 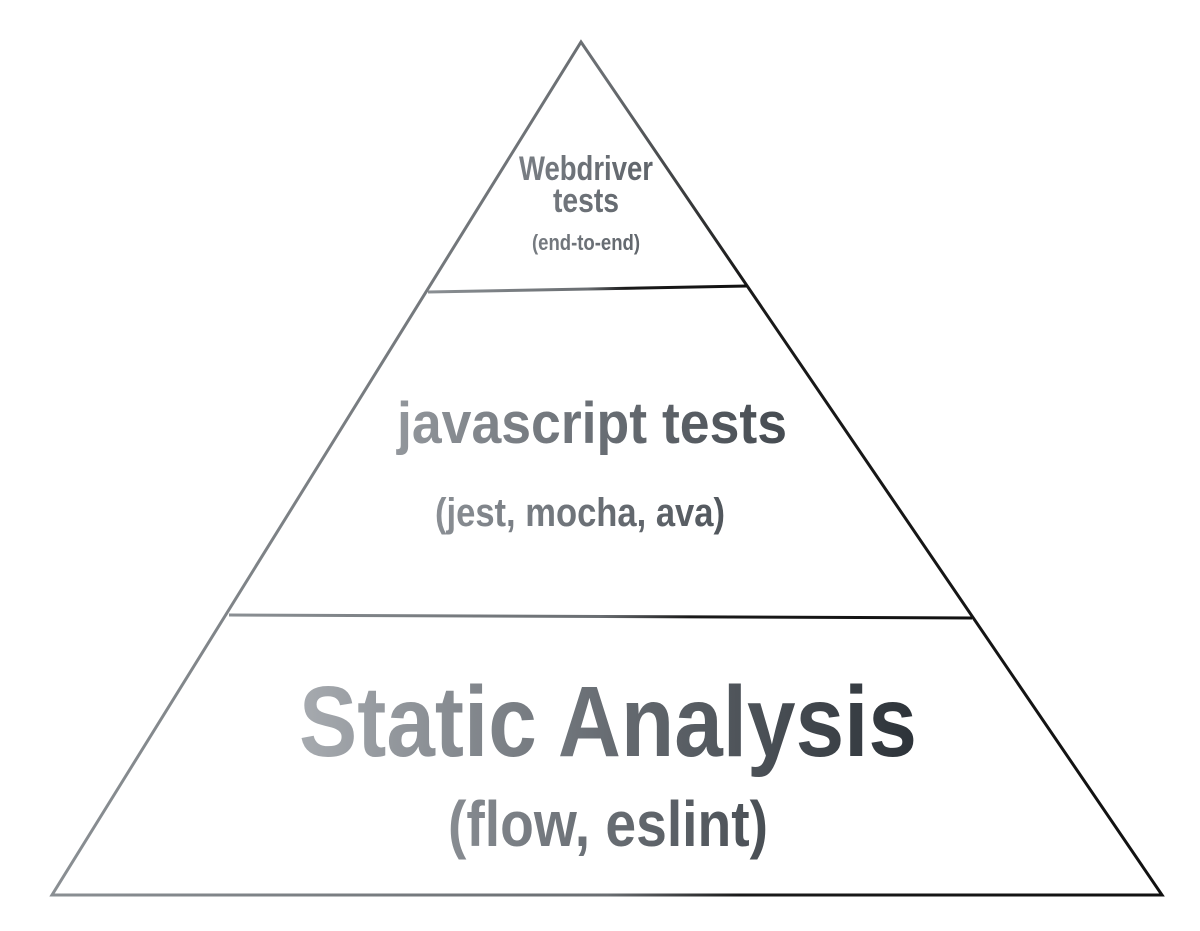 I want to click on tier-top-title-line-2: tests, so click(x=586, y=201).